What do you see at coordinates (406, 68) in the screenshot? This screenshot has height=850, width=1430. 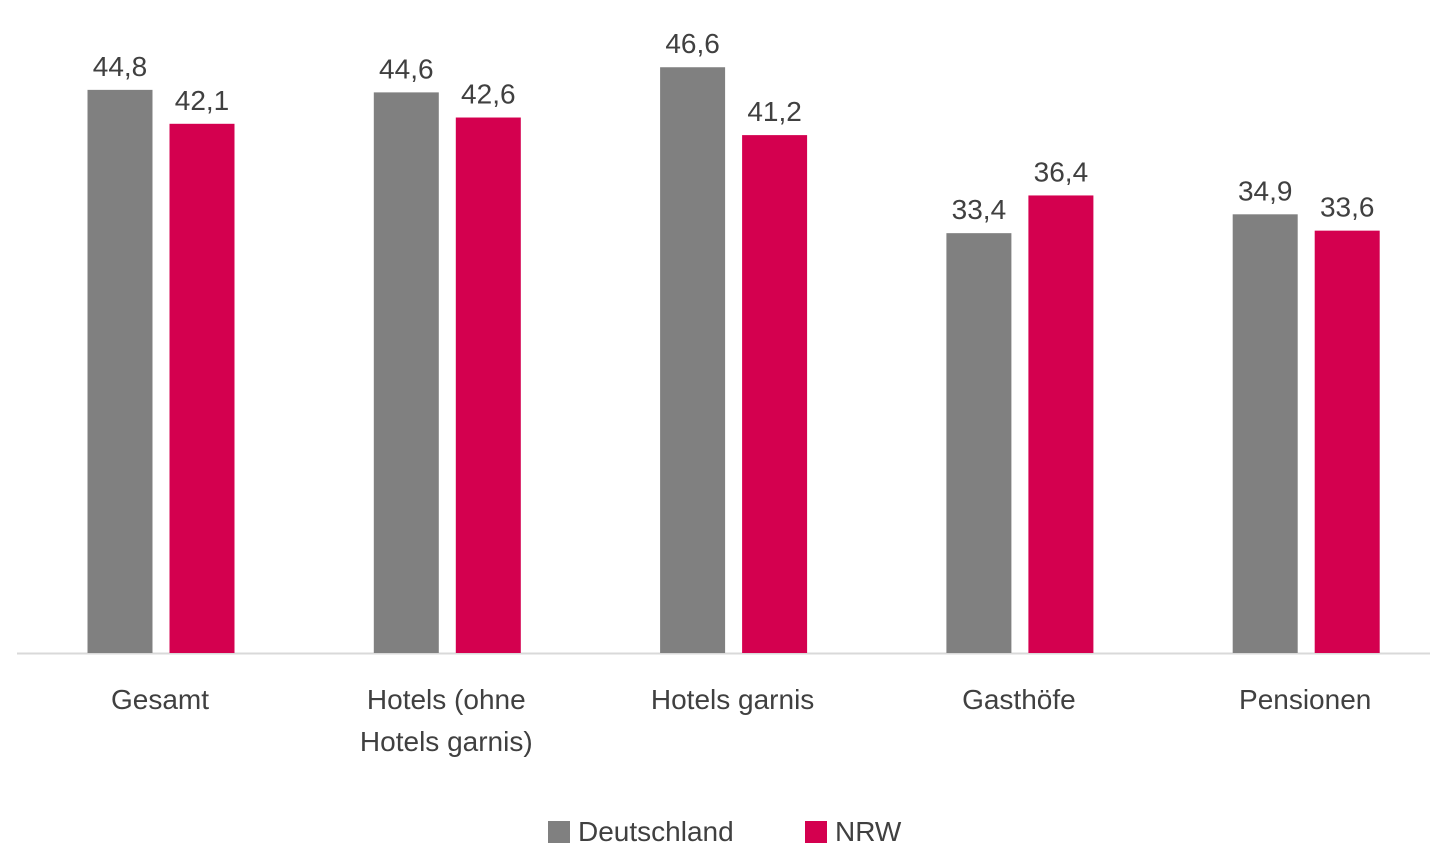 I see `data-label: 44,6` at bounding box center [406, 68].